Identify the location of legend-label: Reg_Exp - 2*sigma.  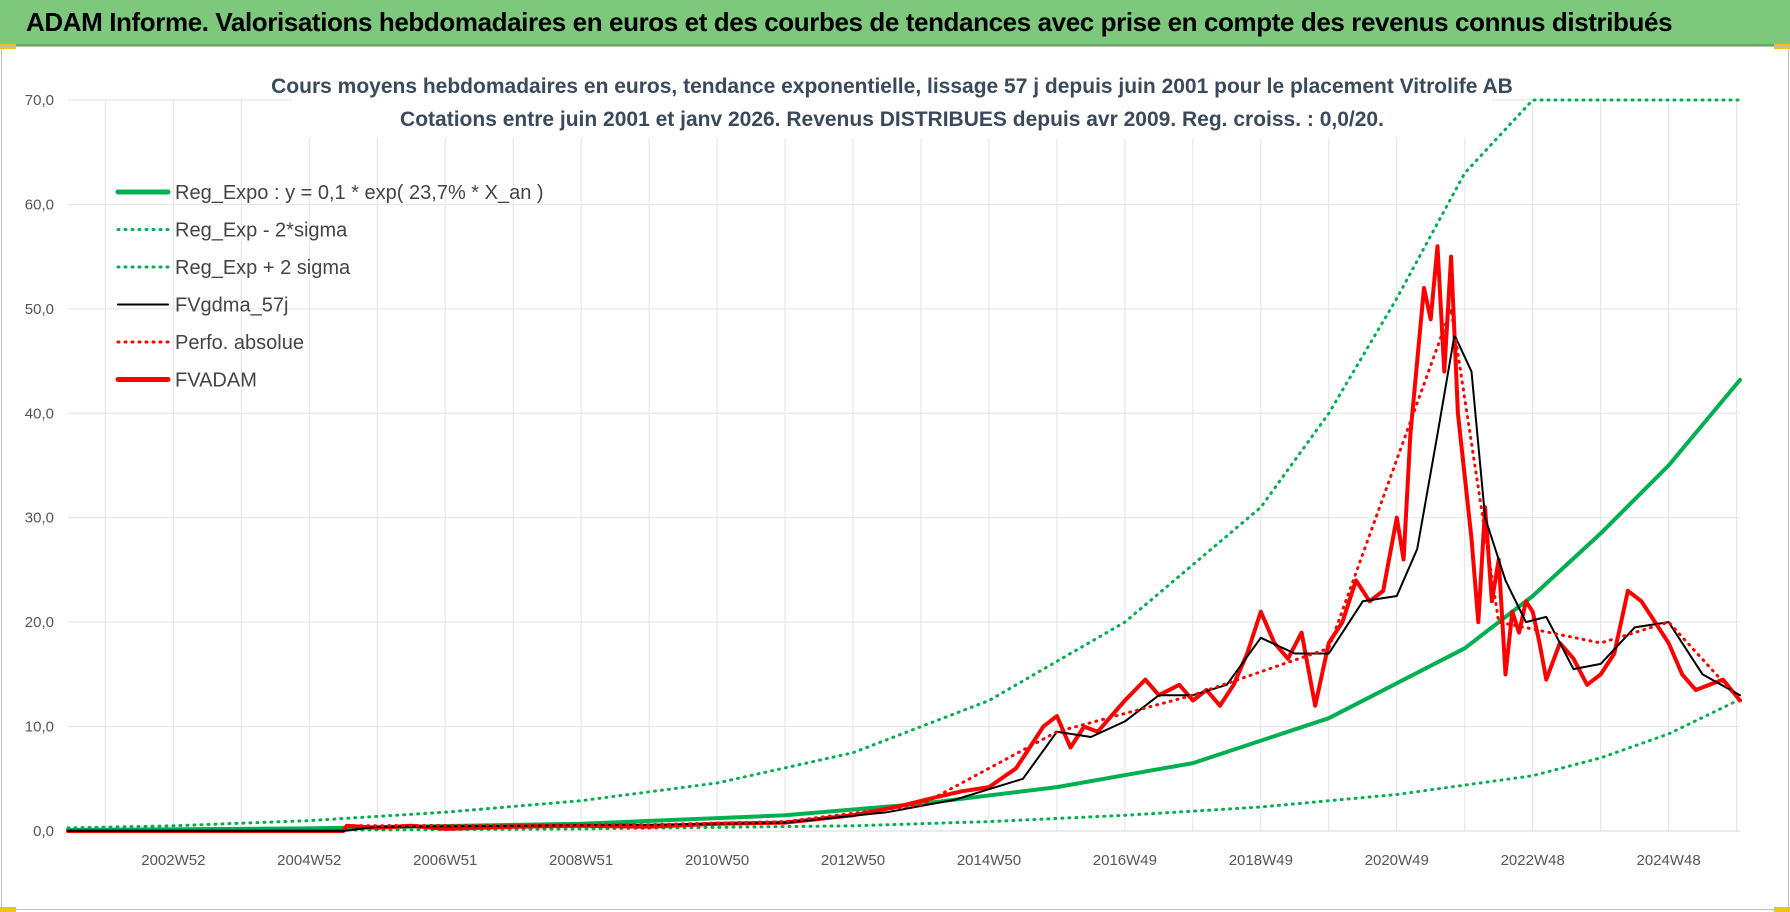
(261, 231).